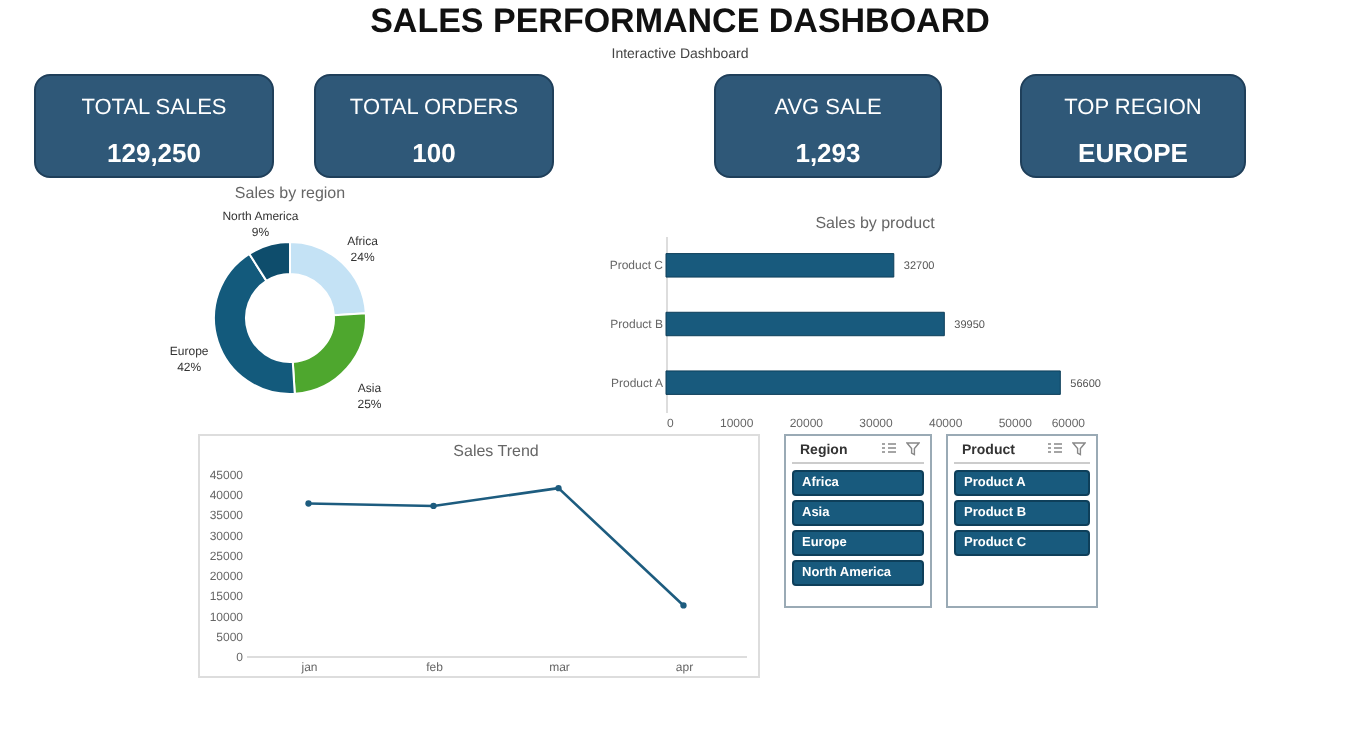 The width and height of the screenshot is (1360, 746). I want to click on text: 129,250, so click(154, 153).